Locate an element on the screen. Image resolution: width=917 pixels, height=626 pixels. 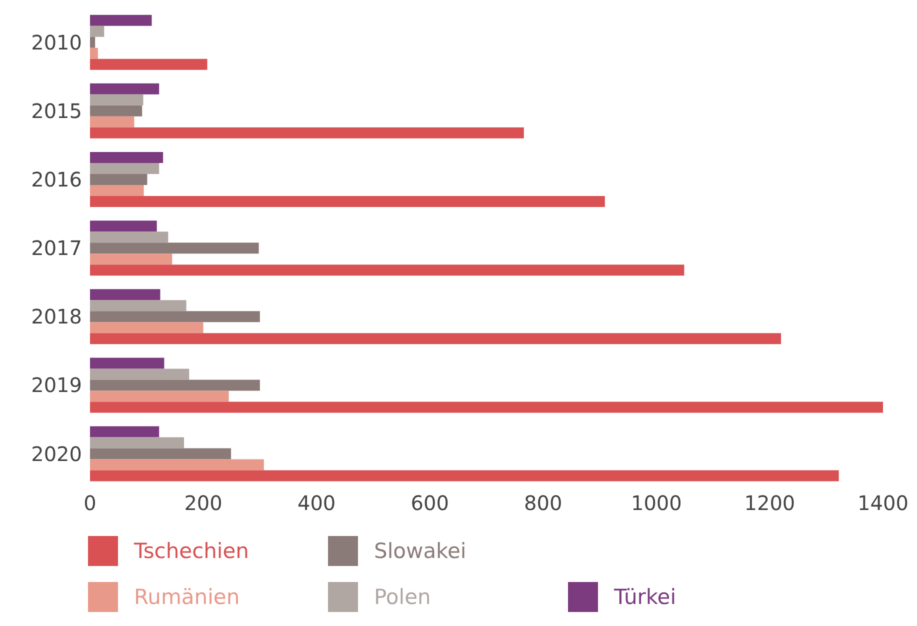
legend-label: Rumänien is located at coordinates (187, 597).